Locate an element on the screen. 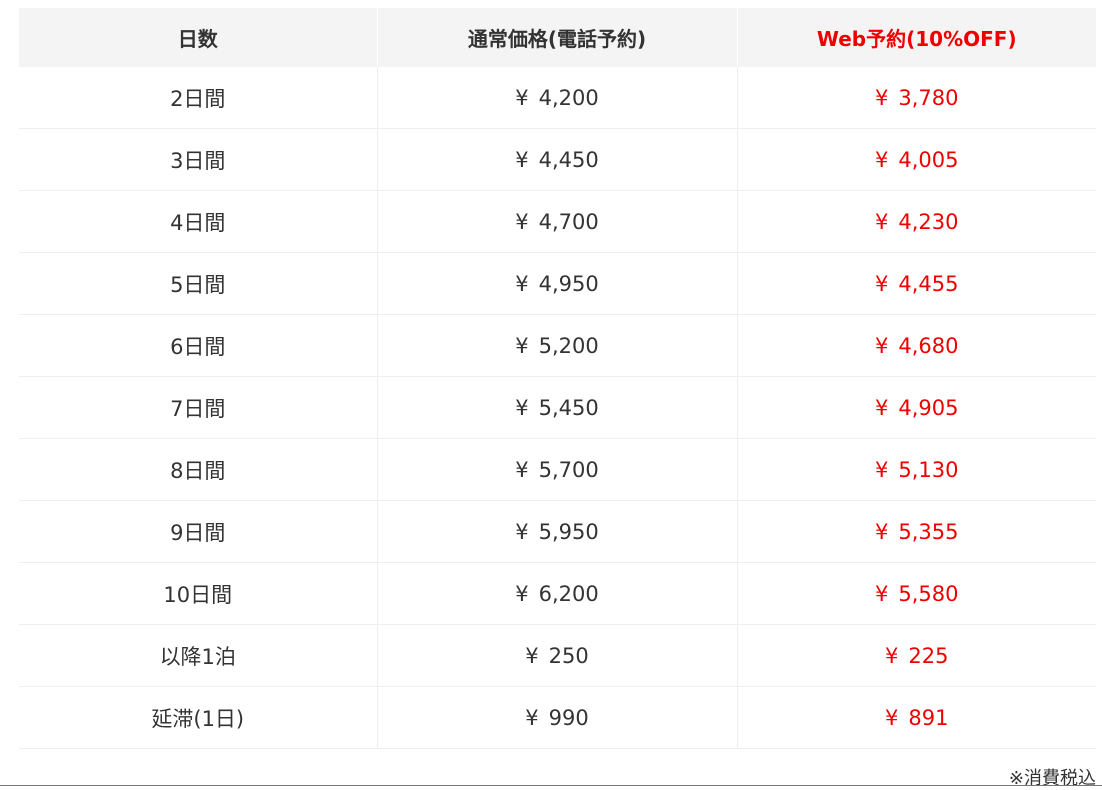  price-value: 4,450 is located at coordinates (568, 159).